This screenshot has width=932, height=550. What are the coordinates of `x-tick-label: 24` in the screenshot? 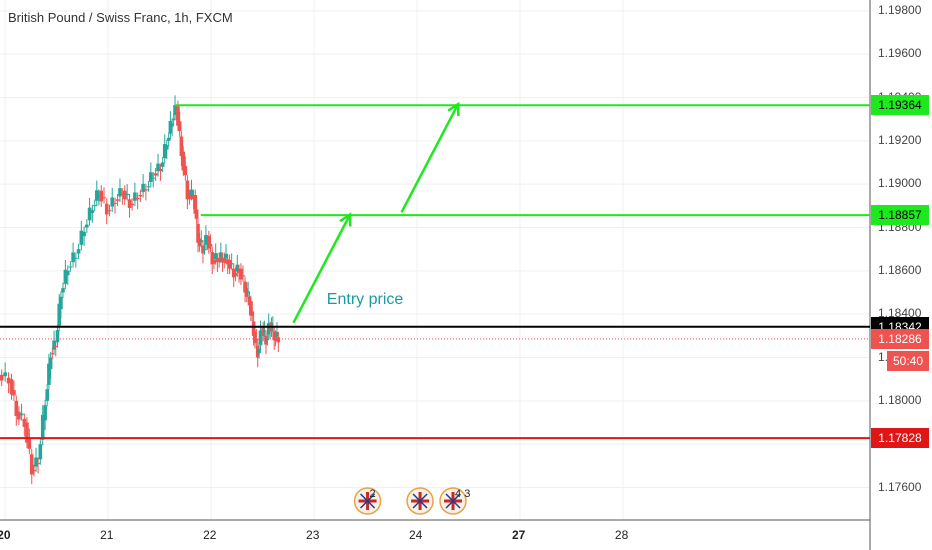 It's located at (415, 535).